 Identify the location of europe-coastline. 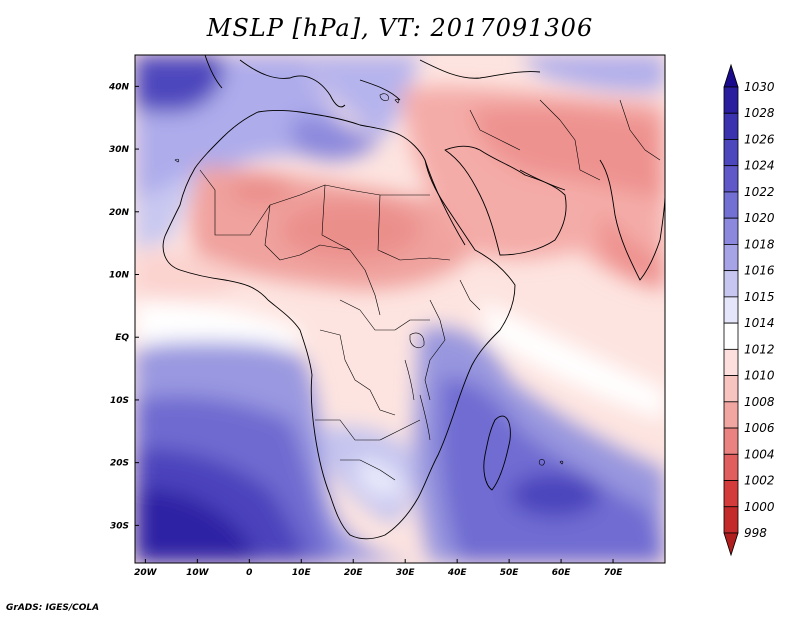
(372, 81).